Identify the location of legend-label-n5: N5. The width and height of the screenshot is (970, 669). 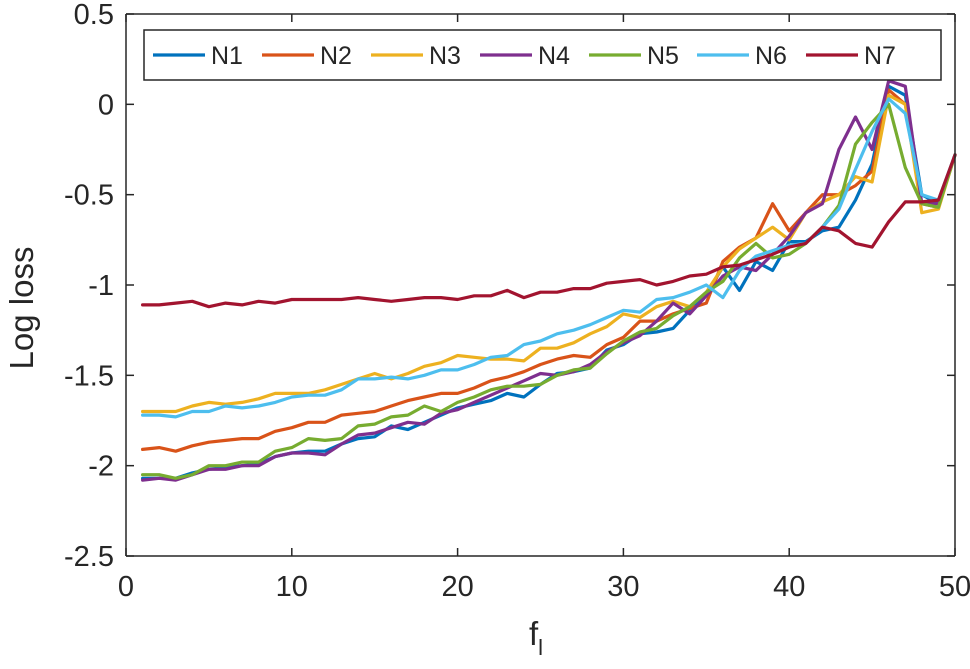
(663, 56).